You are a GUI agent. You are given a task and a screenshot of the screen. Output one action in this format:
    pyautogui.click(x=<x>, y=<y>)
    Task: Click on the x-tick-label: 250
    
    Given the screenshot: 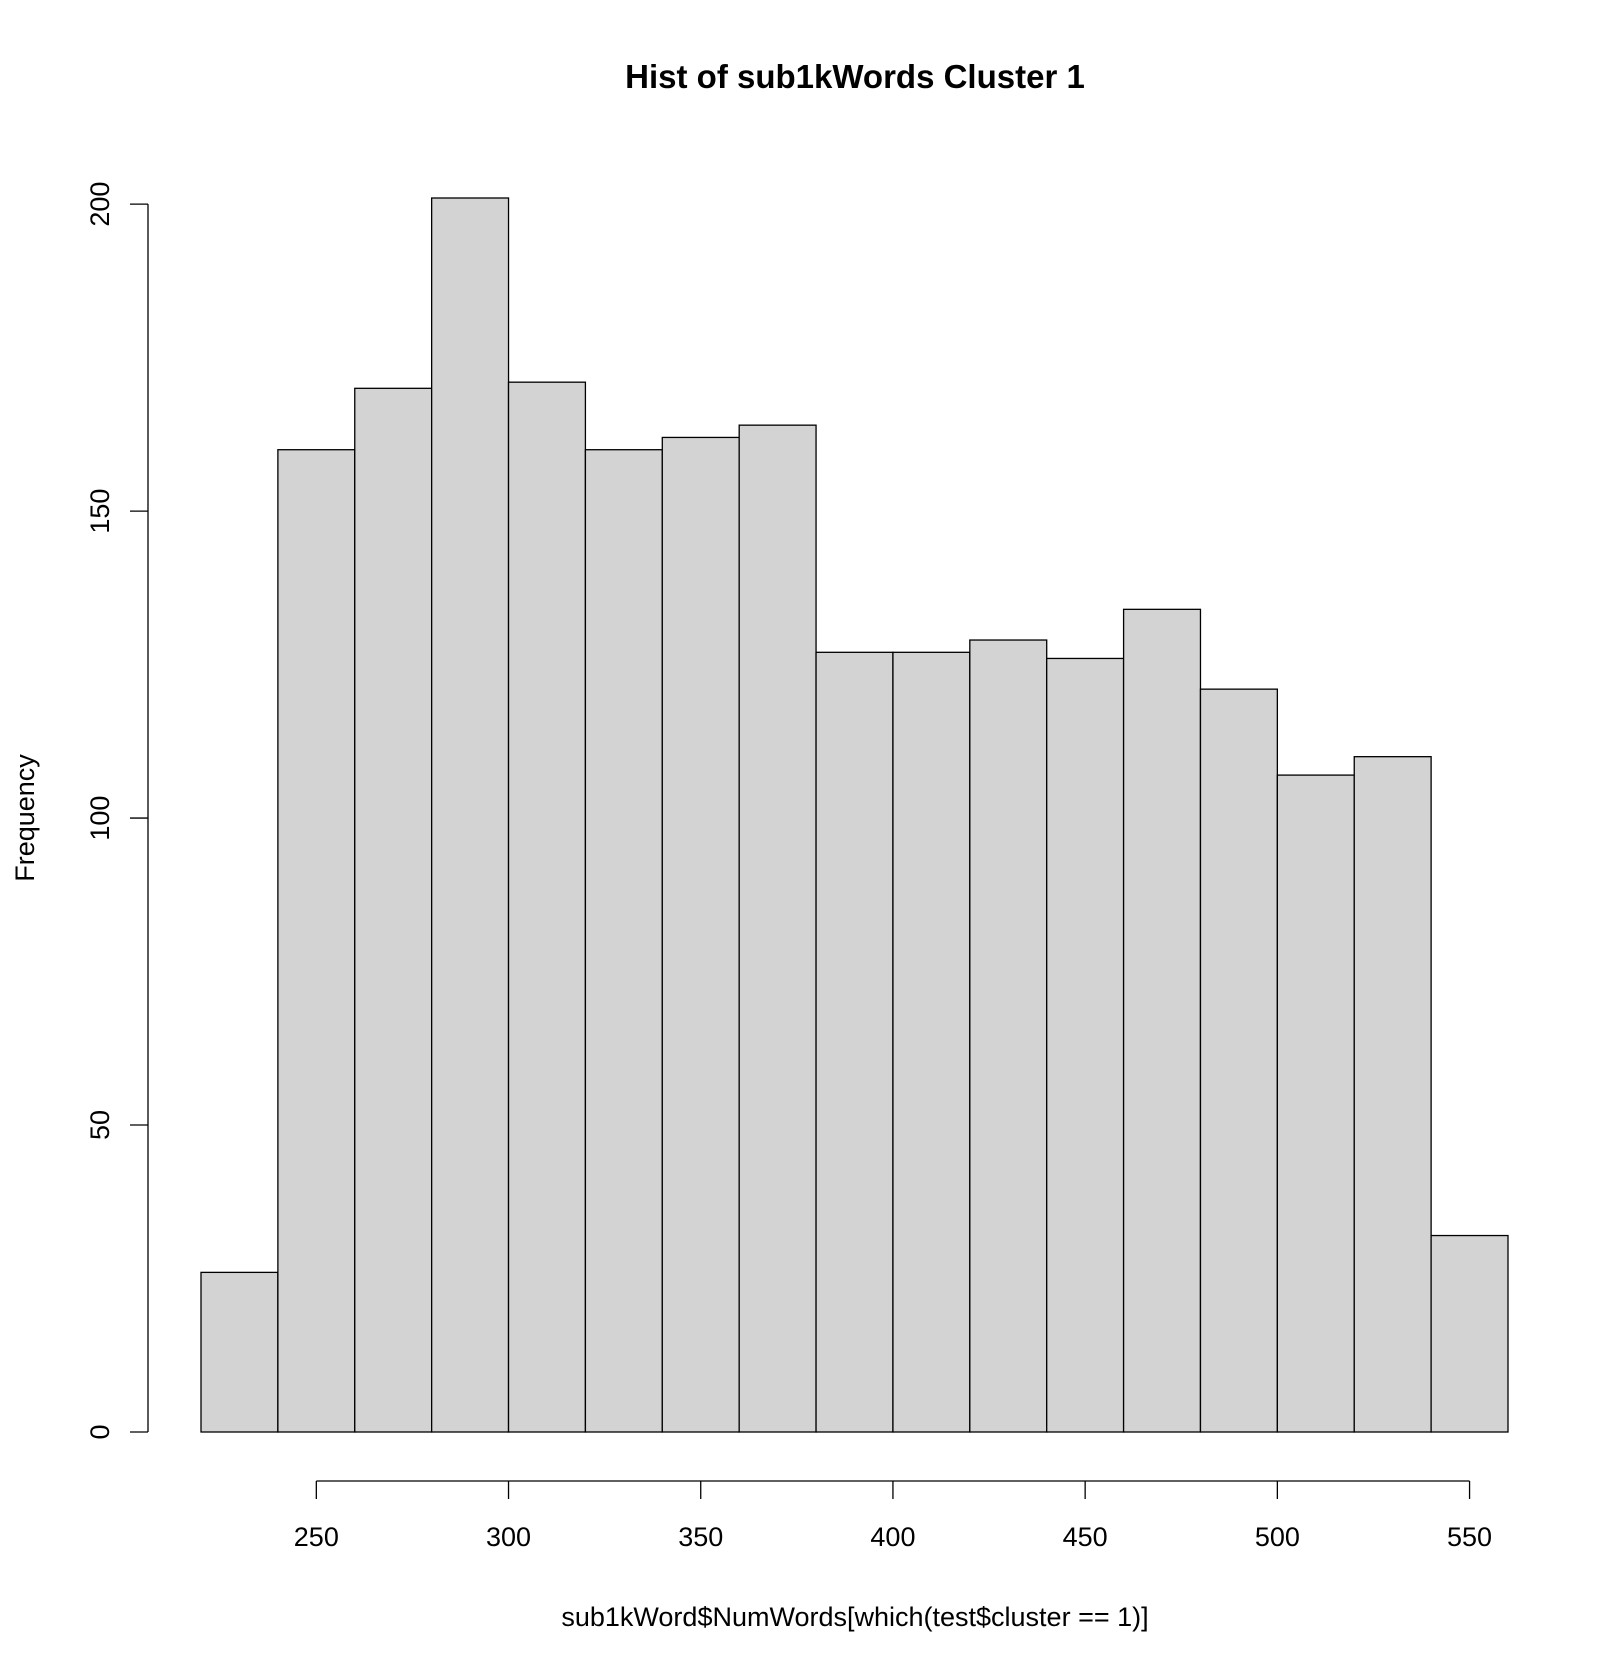 What is the action you would take?
    pyautogui.click(x=316, y=1537)
    